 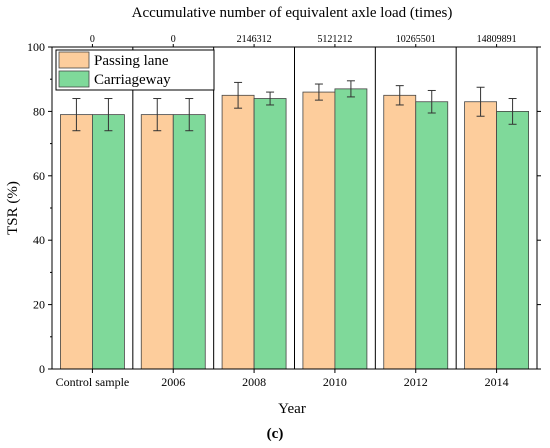 I want to click on x-tick-label: Control sample, so click(x=93, y=382).